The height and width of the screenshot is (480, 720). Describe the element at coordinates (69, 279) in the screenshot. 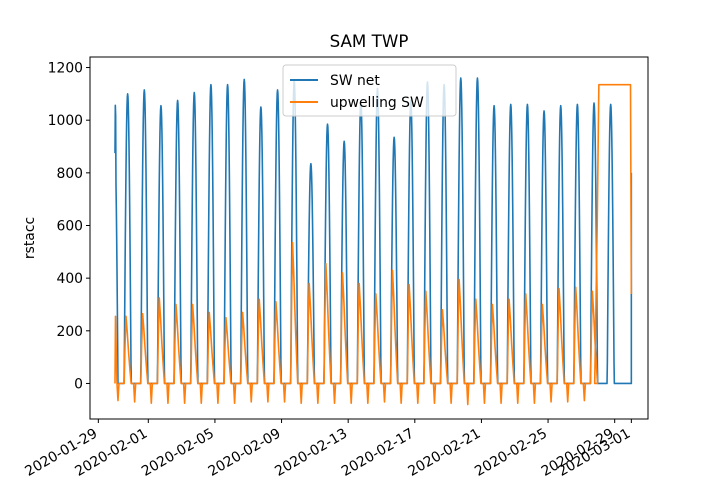

I see `y-tick-label: 400` at that location.